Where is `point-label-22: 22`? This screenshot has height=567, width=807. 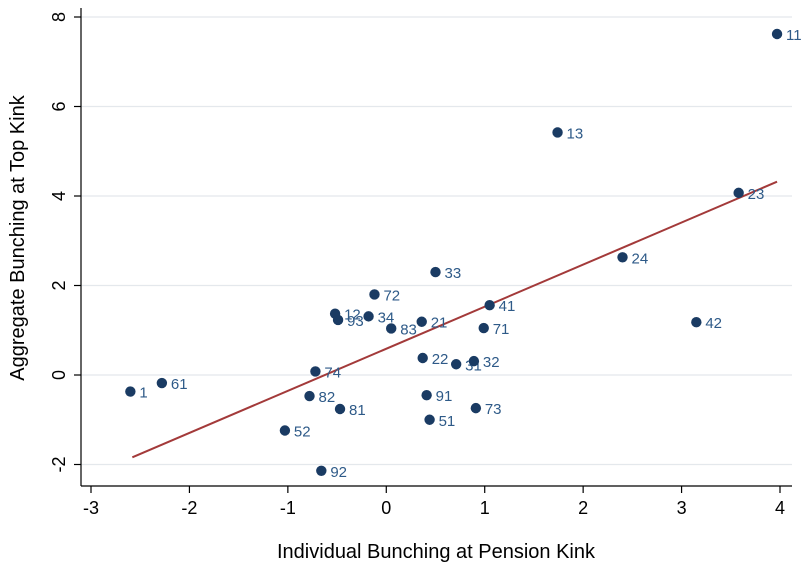 point-label-22: 22 is located at coordinates (440, 359).